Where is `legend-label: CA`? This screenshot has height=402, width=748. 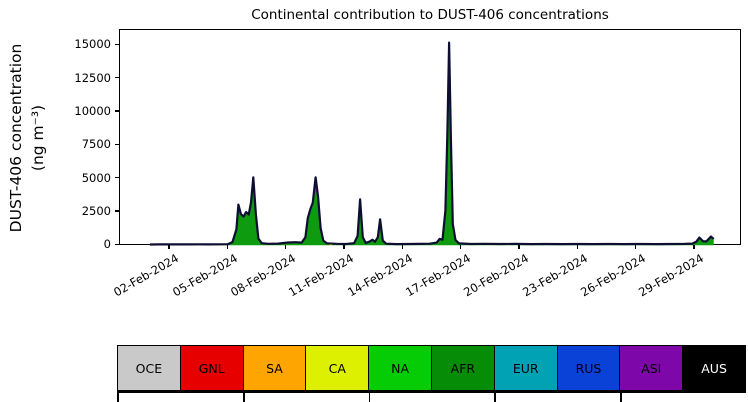 legend-label: CA is located at coordinates (337, 368).